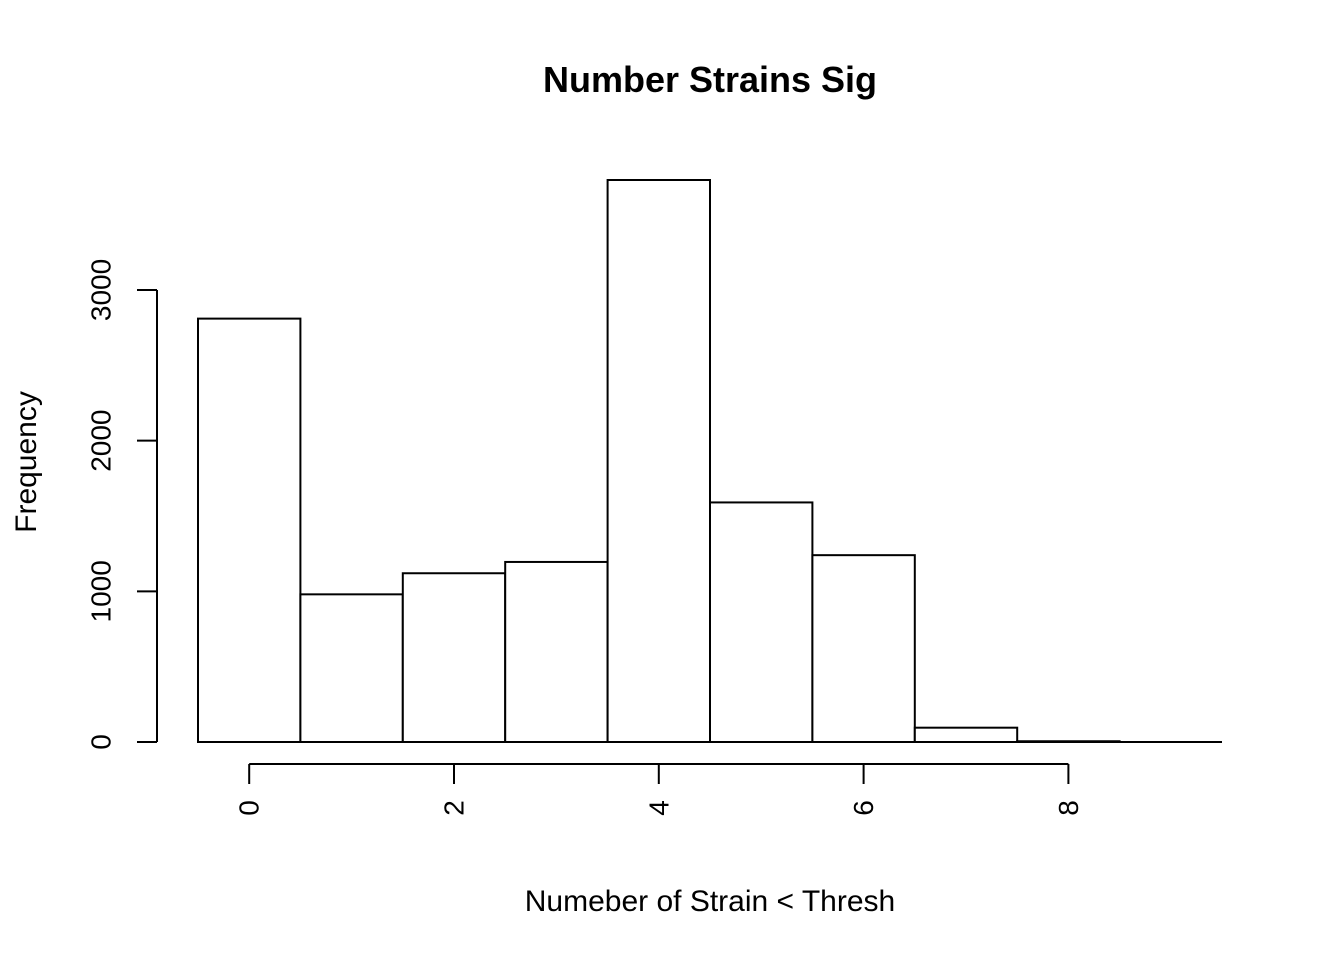  I want to click on y-tick-label: 3000, so click(101, 290).